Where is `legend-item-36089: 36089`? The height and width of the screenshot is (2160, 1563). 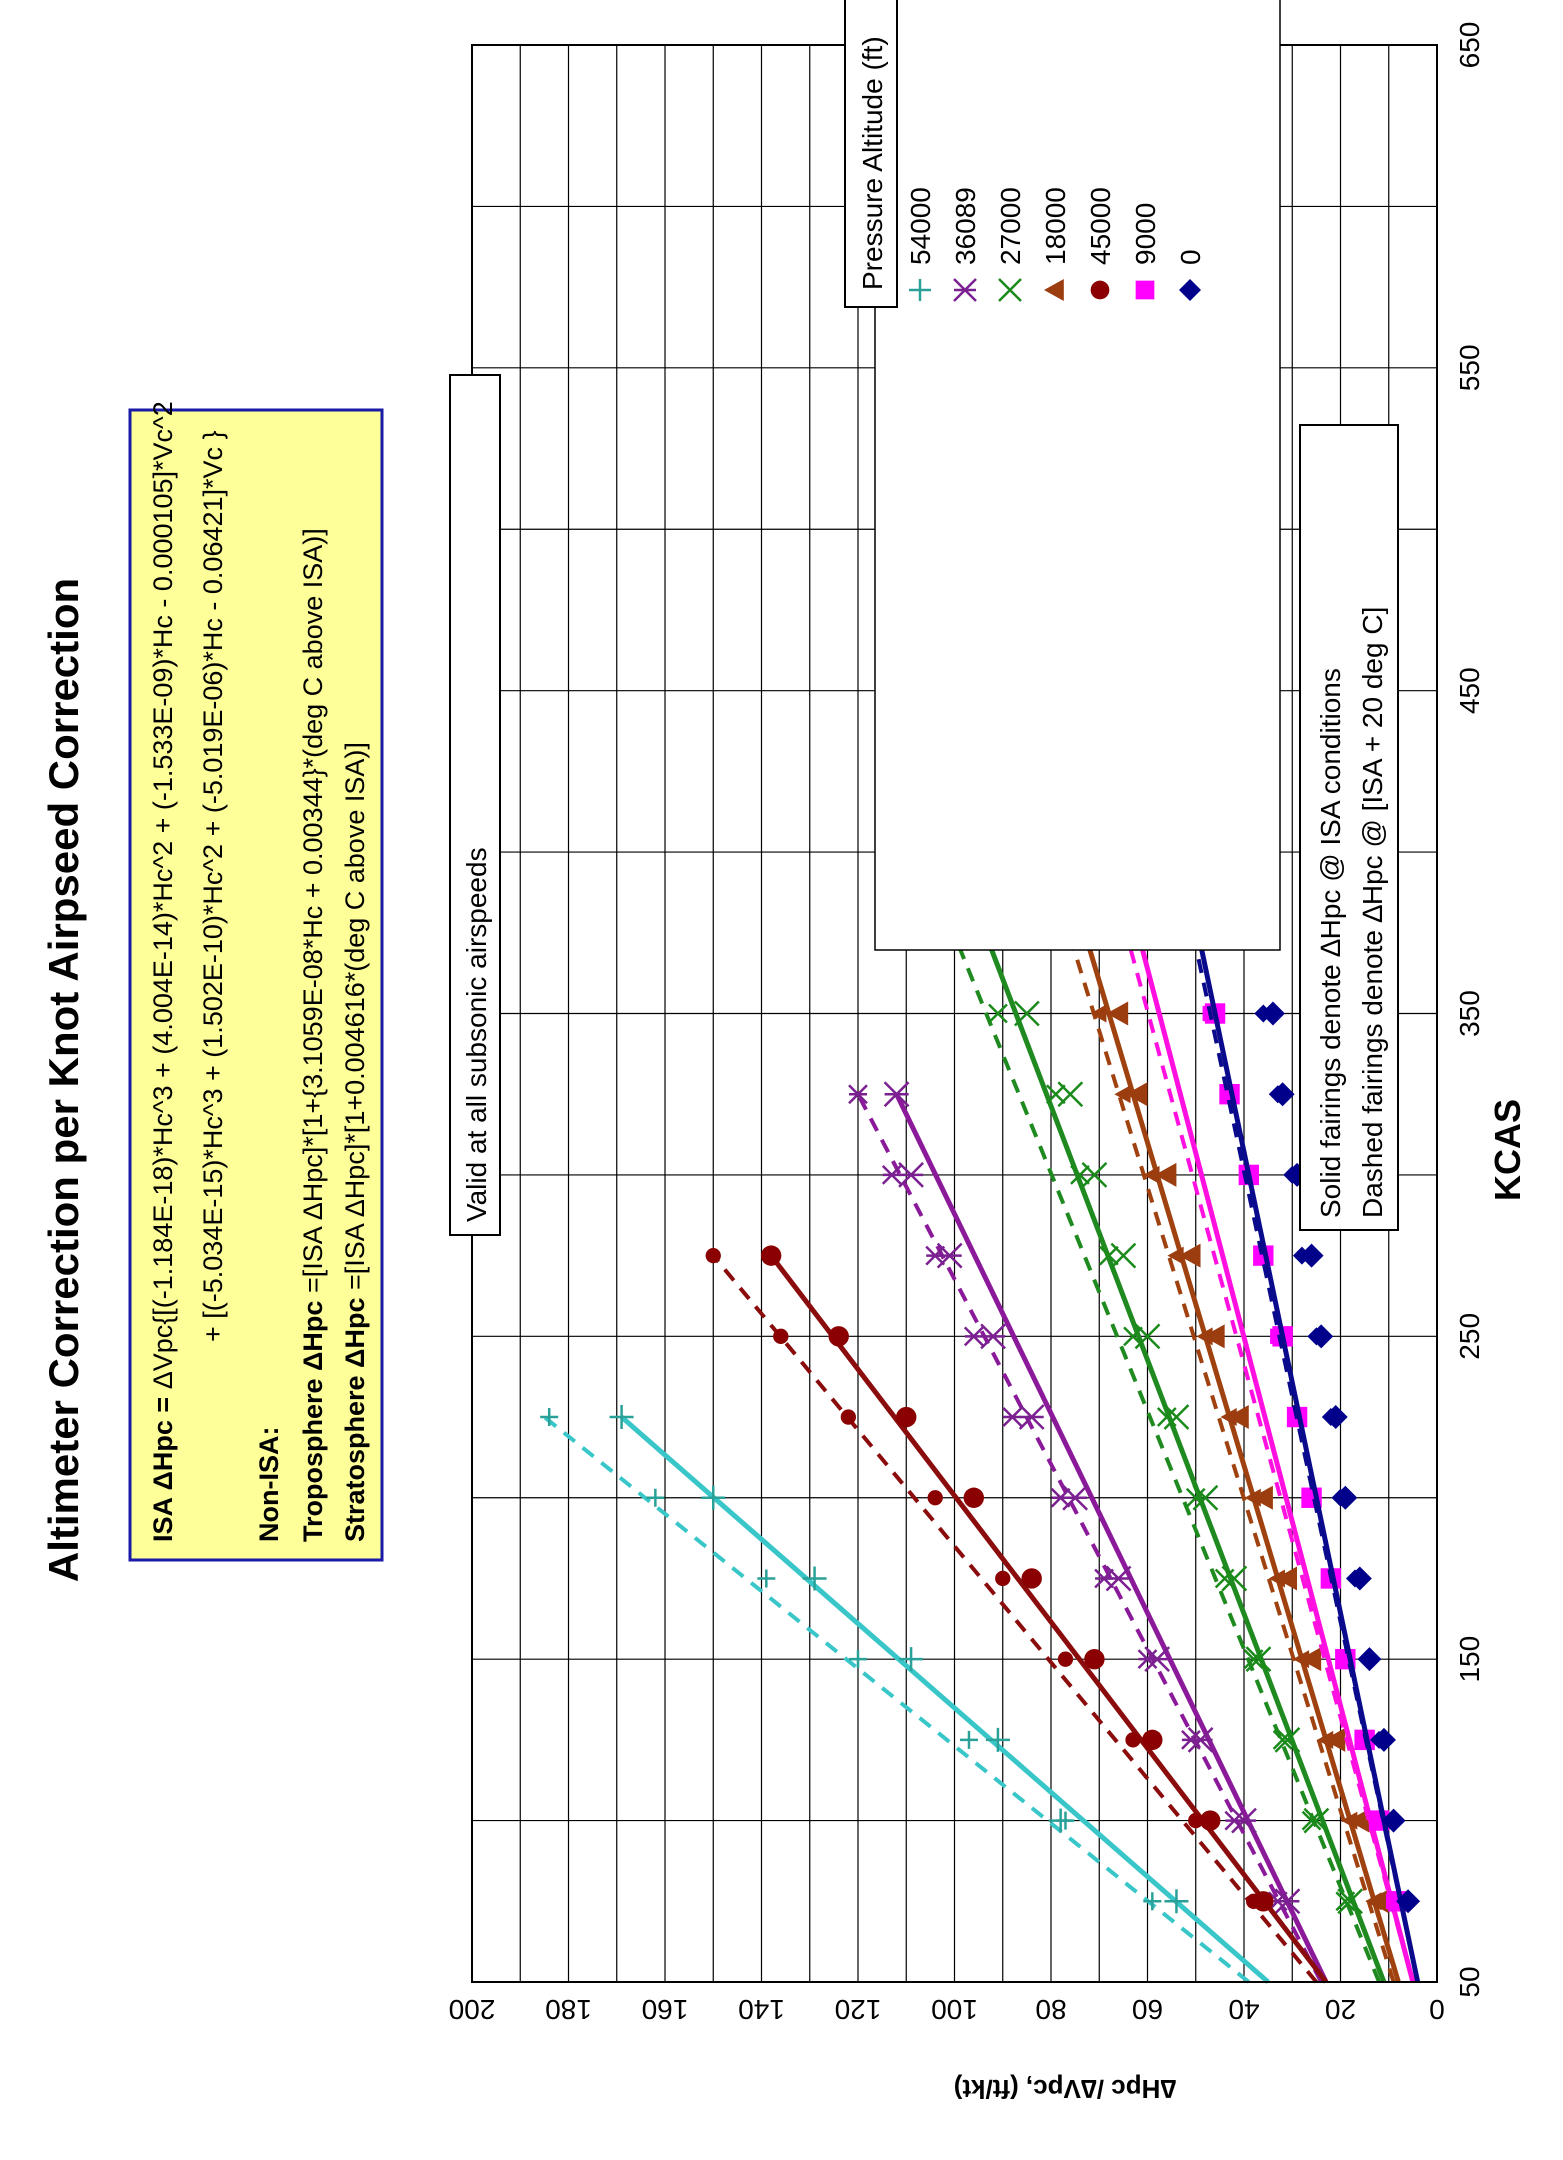
legend-item-36089: 36089 is located at coordinates (965, 244).